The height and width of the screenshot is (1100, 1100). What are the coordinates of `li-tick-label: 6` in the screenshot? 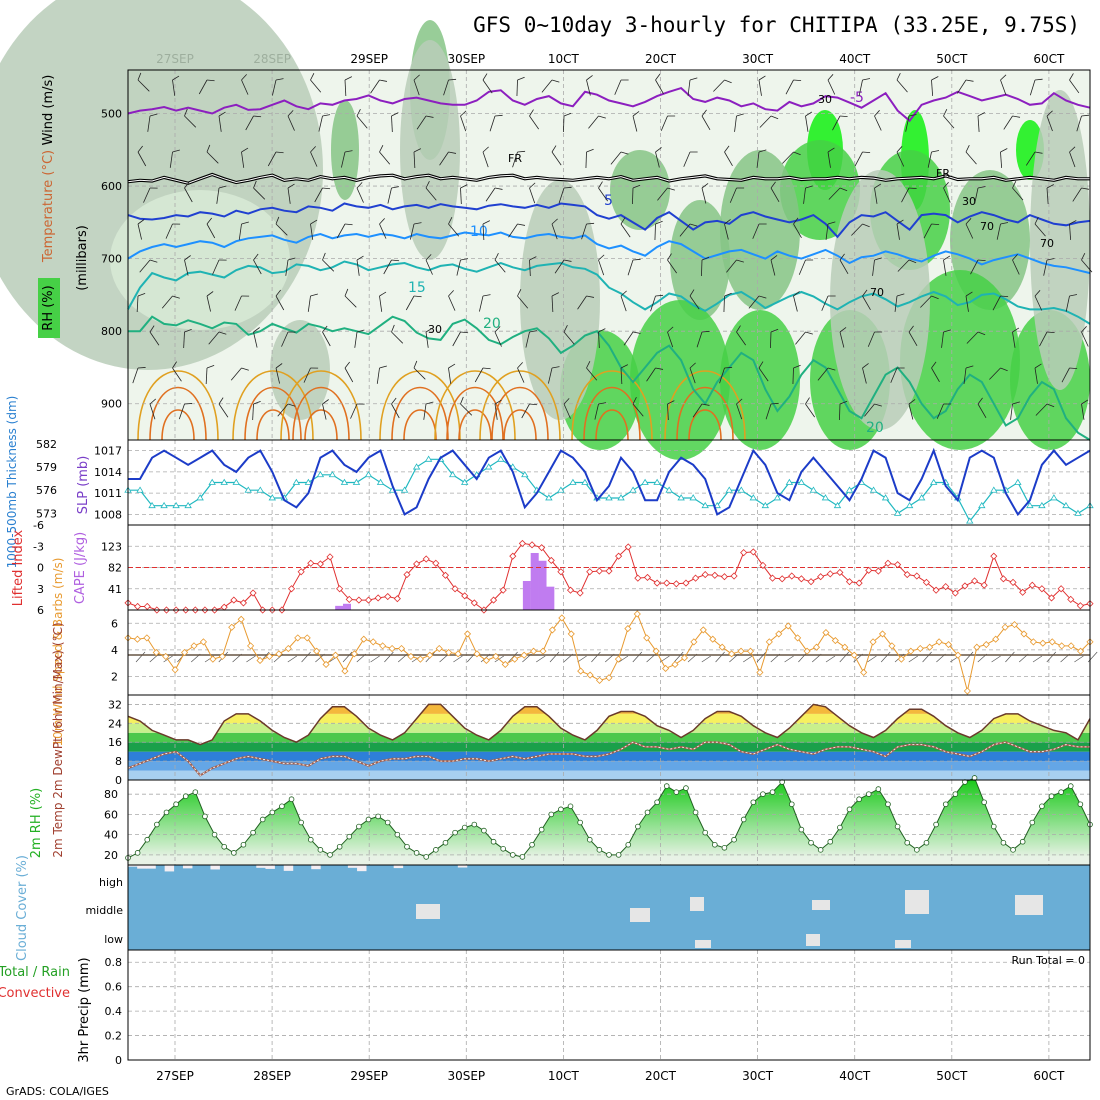 It's located at (40, 610).